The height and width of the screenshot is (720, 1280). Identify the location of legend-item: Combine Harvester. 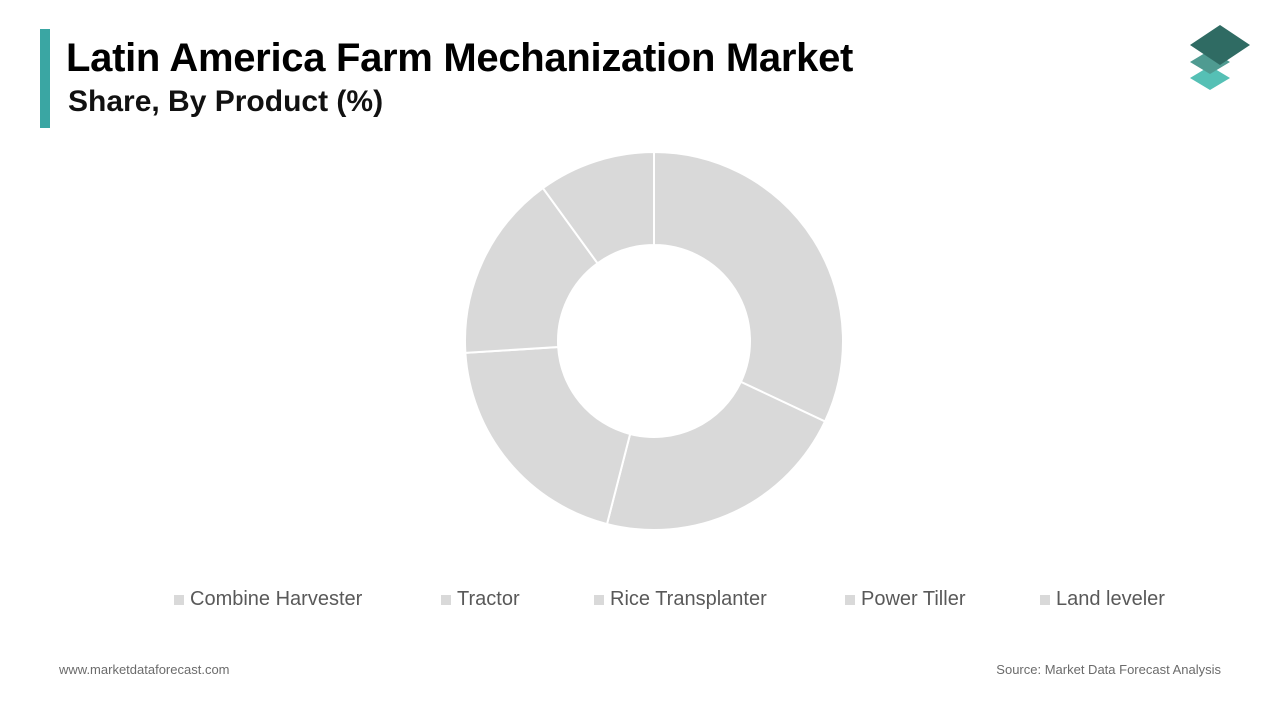
(268, 599).